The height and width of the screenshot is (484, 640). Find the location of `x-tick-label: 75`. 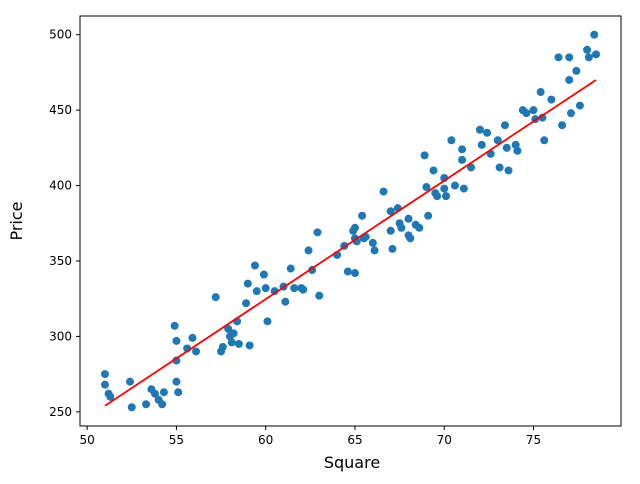

x-tick-label: 75 is located at coordinates (533, 440).